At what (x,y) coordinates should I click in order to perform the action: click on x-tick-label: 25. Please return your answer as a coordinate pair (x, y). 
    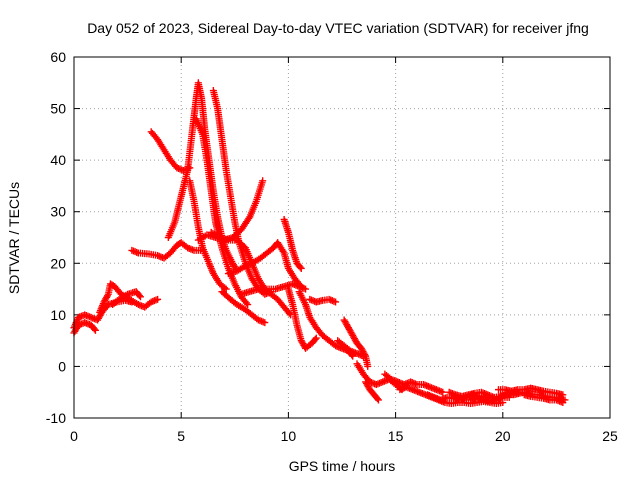
    Looking at the image, I should click on (610, 436).